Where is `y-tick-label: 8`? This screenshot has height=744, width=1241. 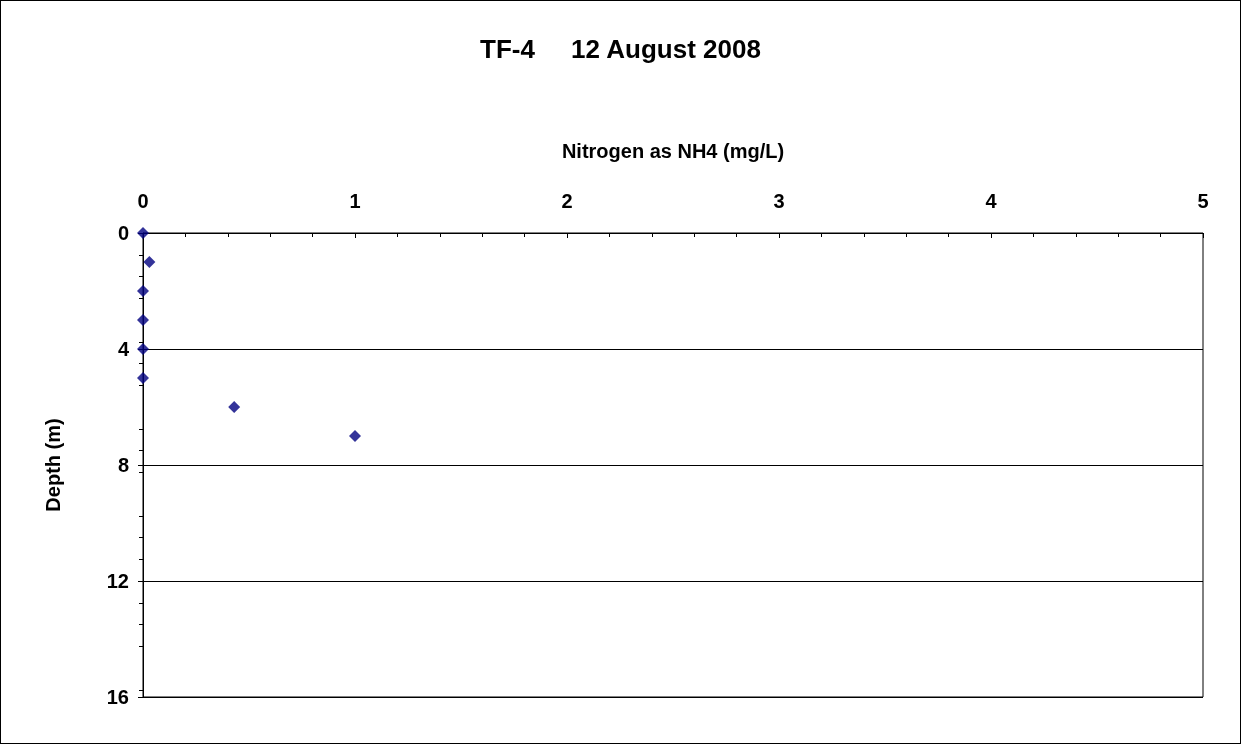 y-tick-label: 8 is located at coordinates (123, 465).